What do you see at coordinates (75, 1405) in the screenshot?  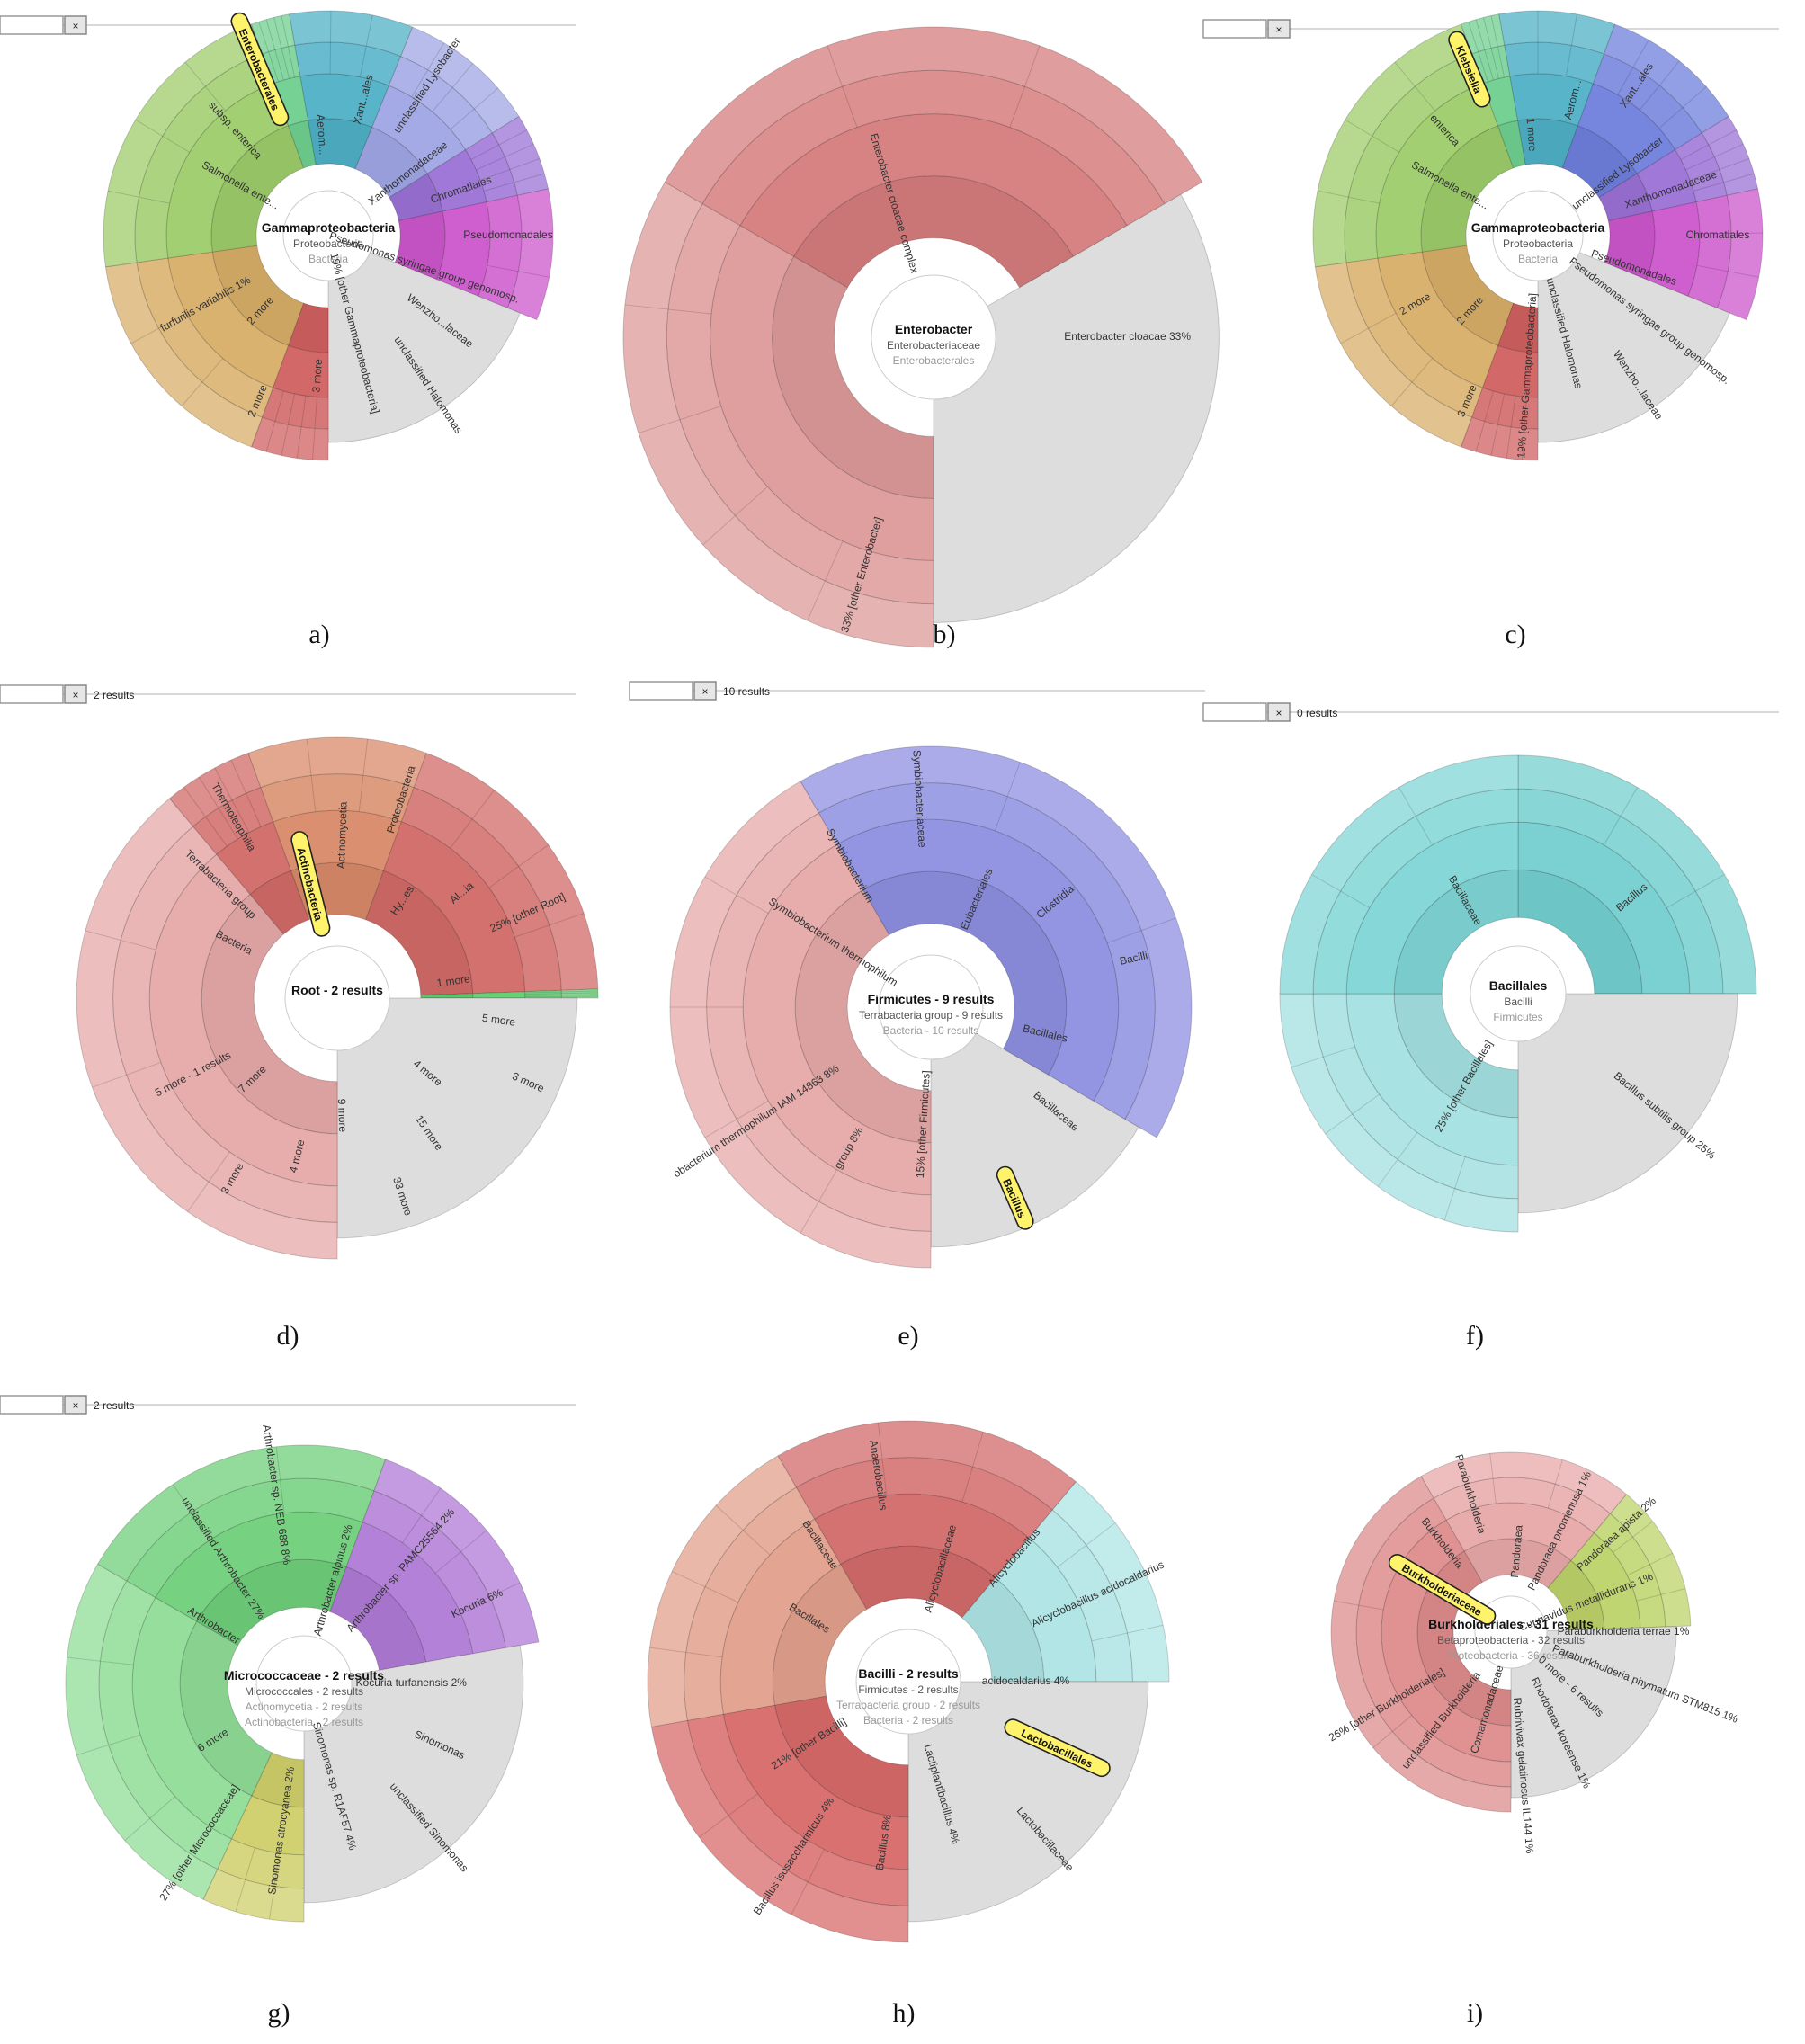 I see `clear-search-button-g` at bounding box center [75, 1405].